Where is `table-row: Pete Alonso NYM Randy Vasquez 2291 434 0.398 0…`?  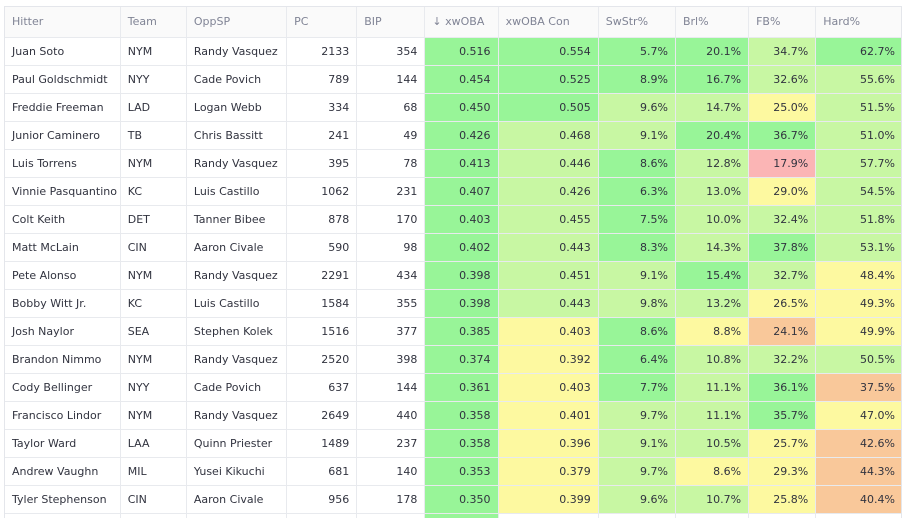
table-row: Pete Alonso NYM Randy Vasquez 2291 434 0.398 0… is located at coordinates (453, 275).